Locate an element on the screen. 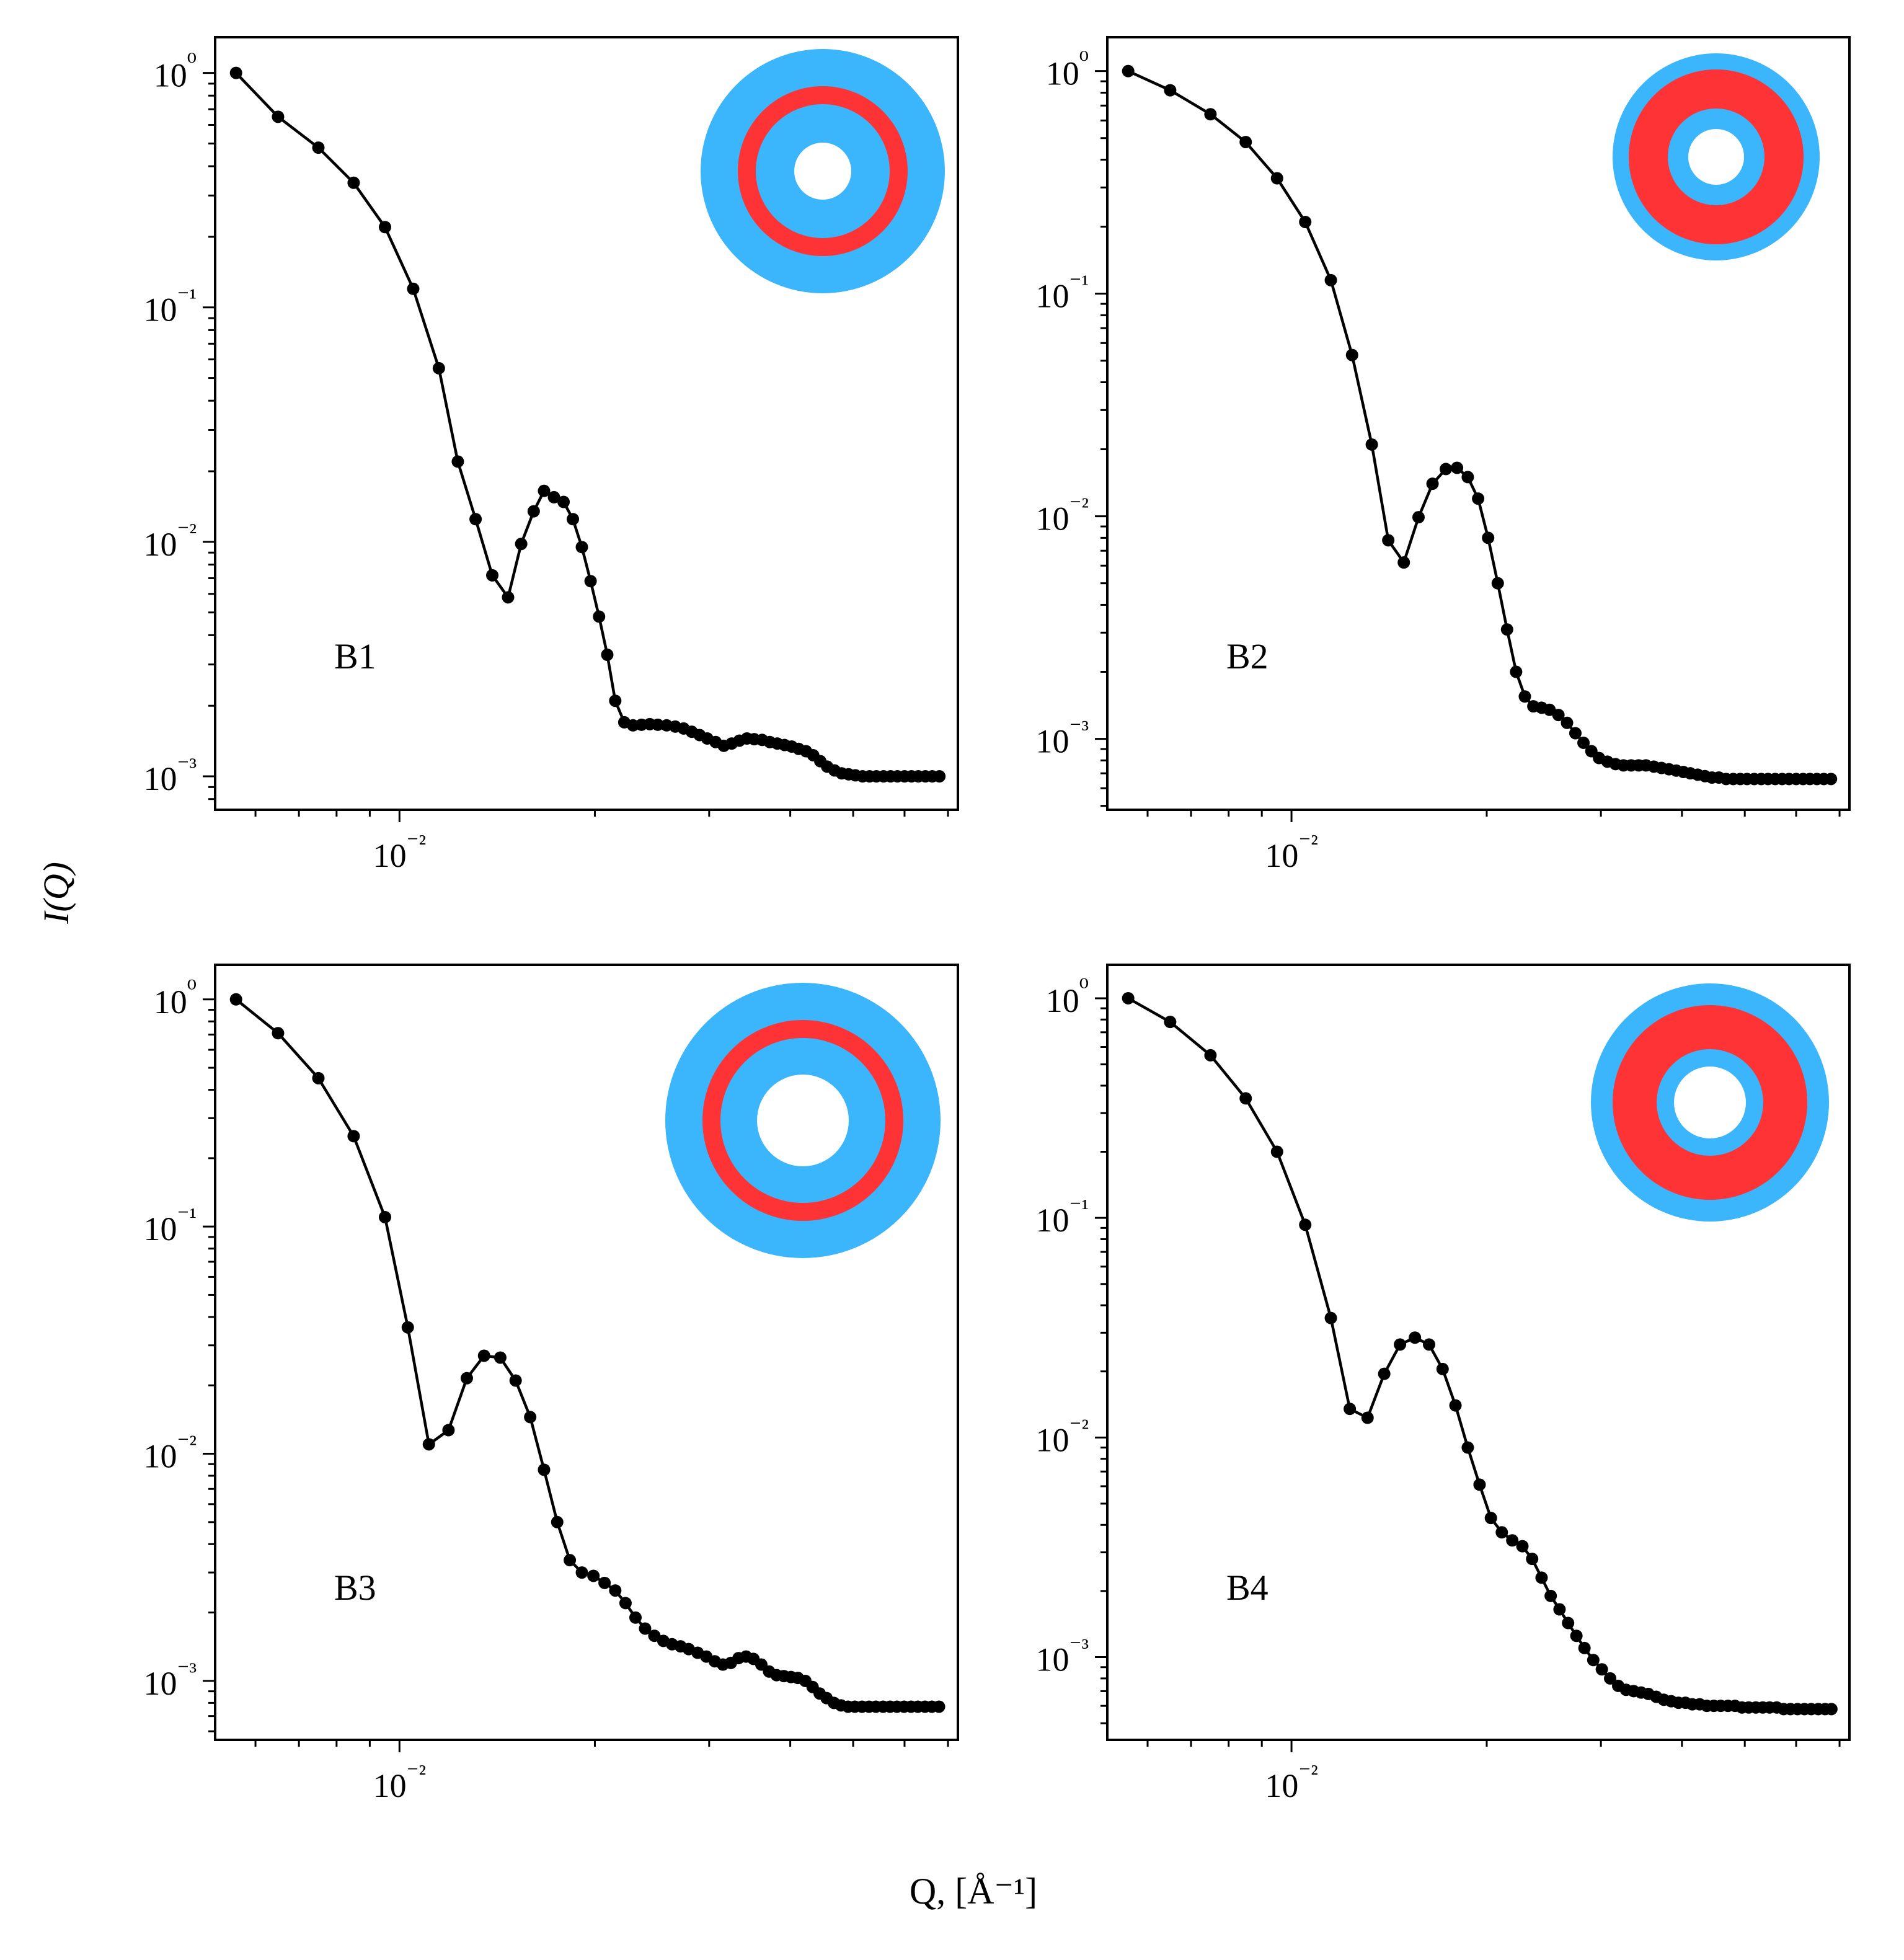  y-axis-label: I(Q) is located at coordinates (56, 894).